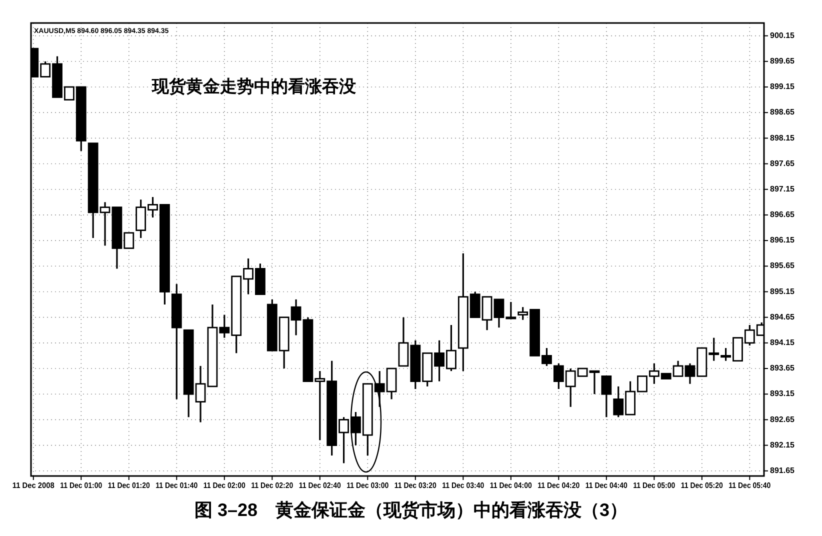 The height and width of the screenshot is (536, 822). What do you see at coordinates (783, 87) in the screenshot?
I see `y-tick-label: 899.15` at bounding box center [783, 87].